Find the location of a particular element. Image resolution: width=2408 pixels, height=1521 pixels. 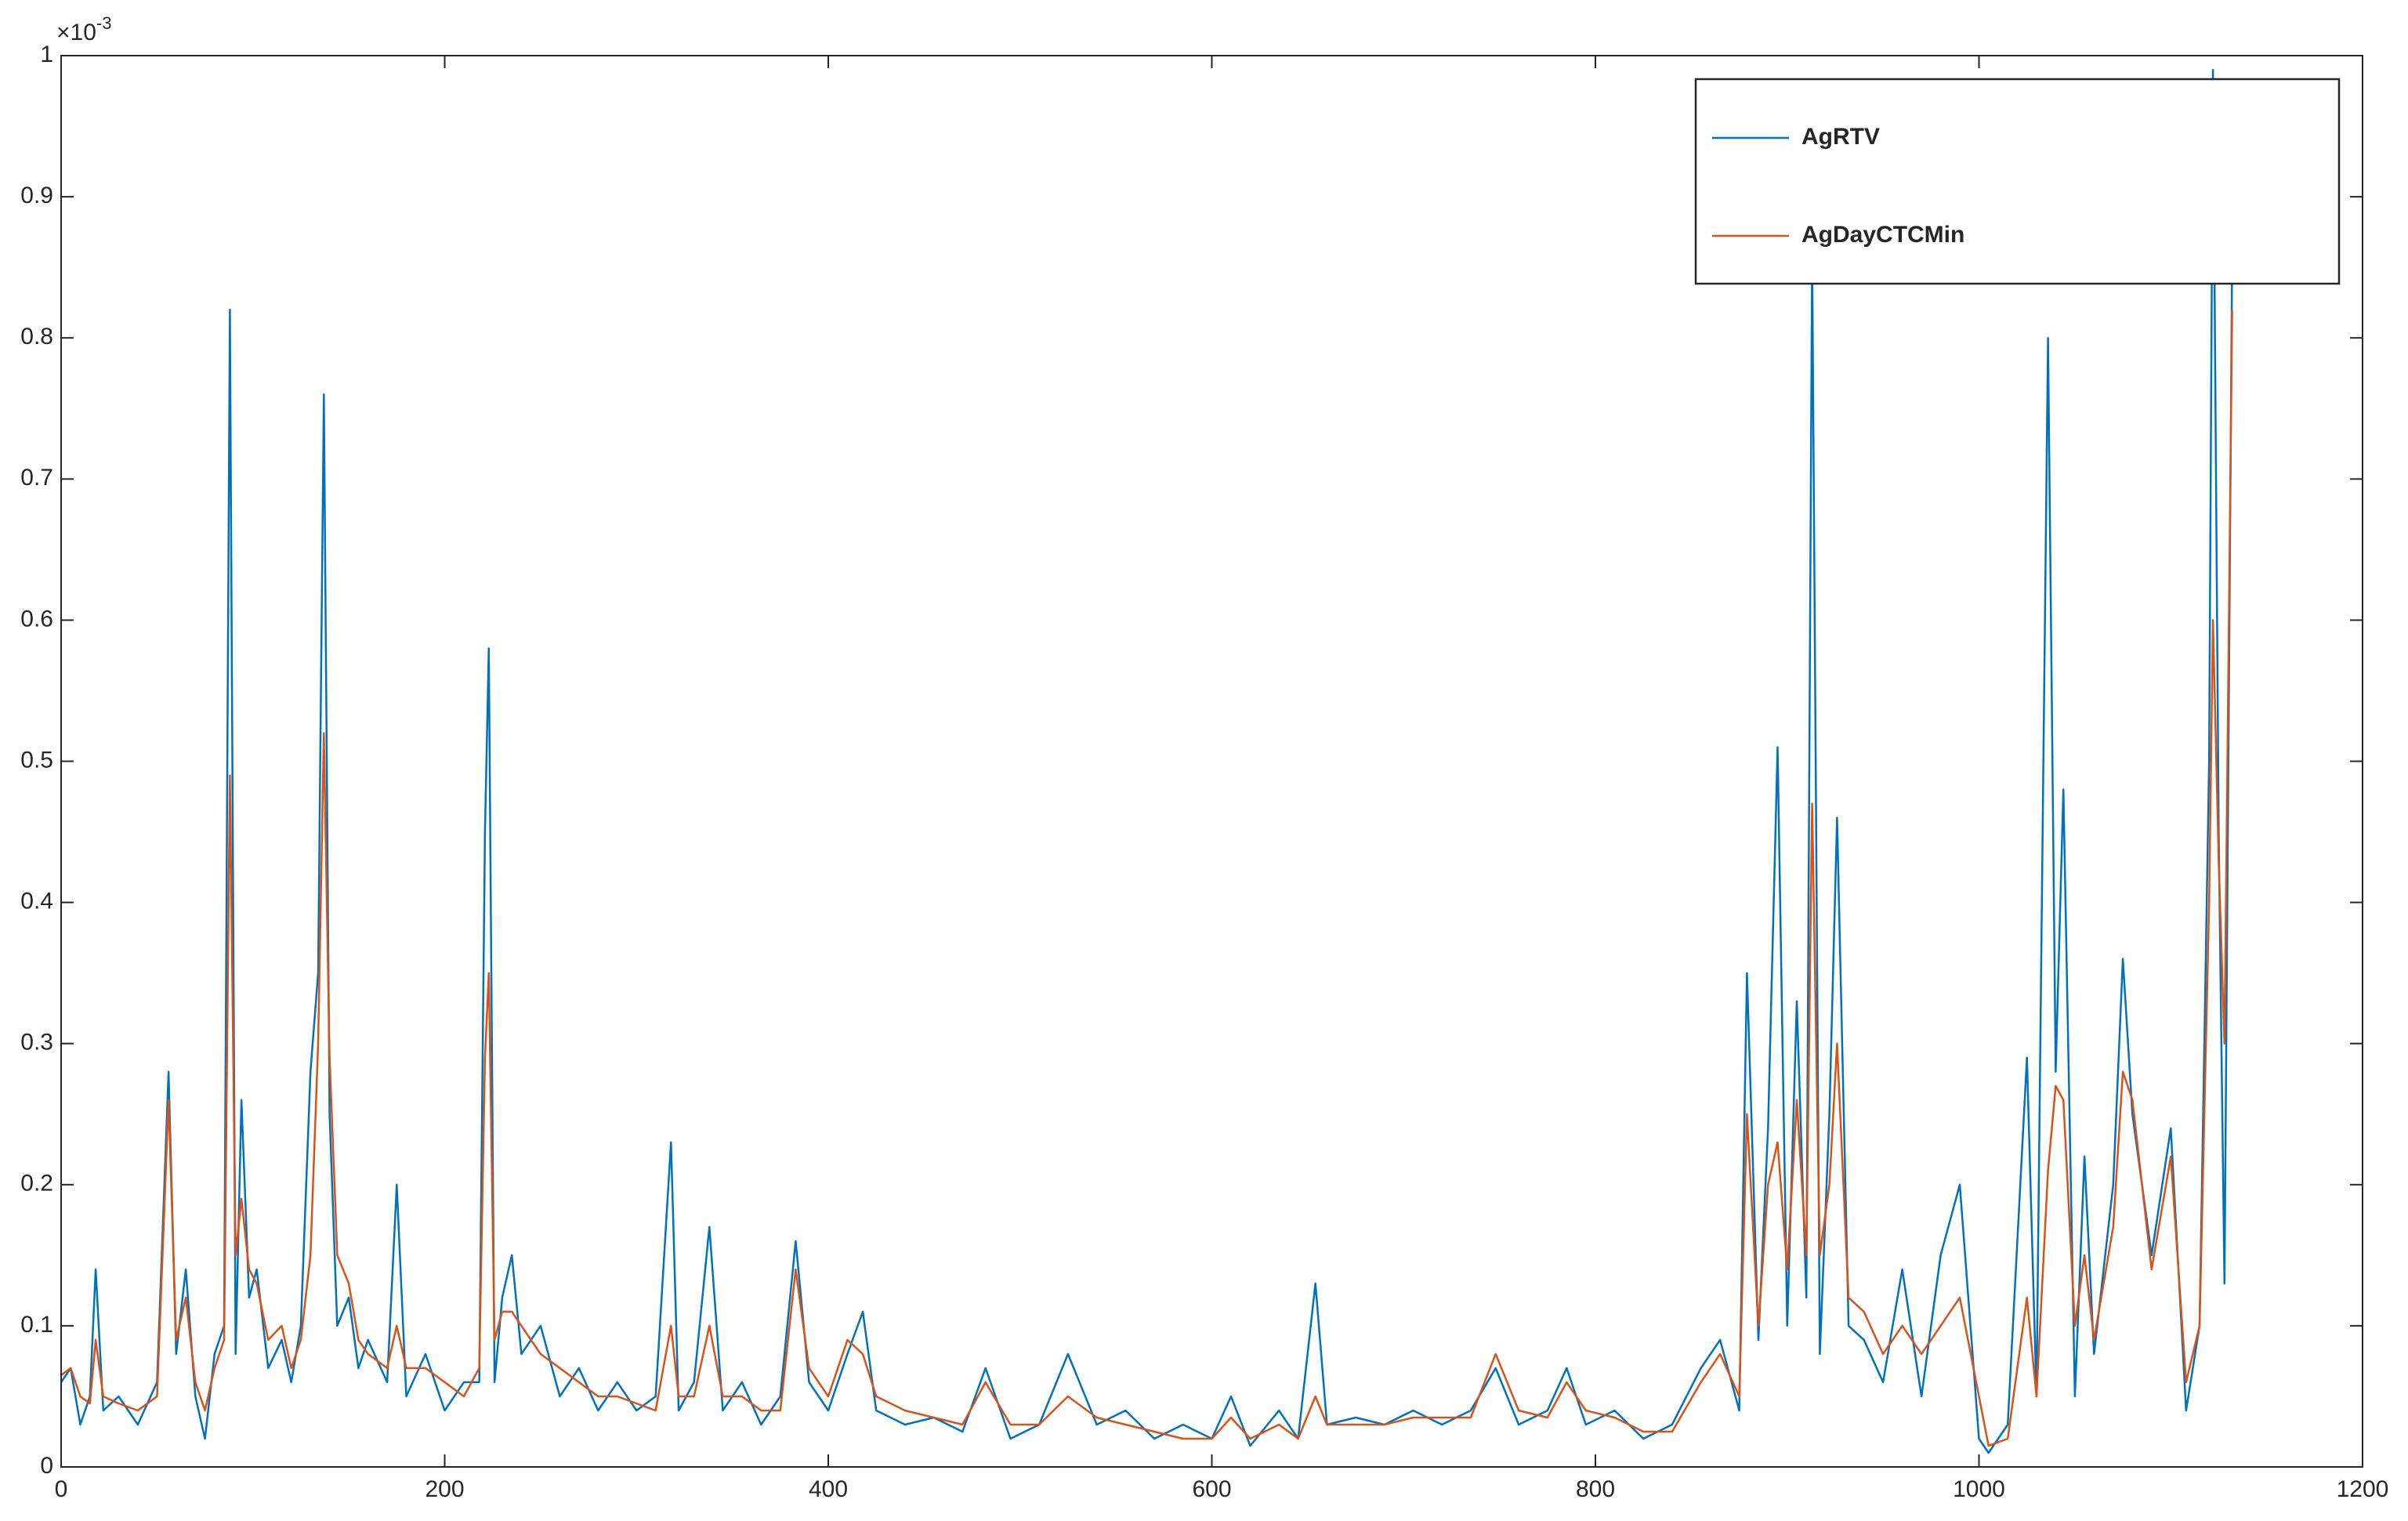

x-tick-label: 800 is located at coordinates (1595, 1489).